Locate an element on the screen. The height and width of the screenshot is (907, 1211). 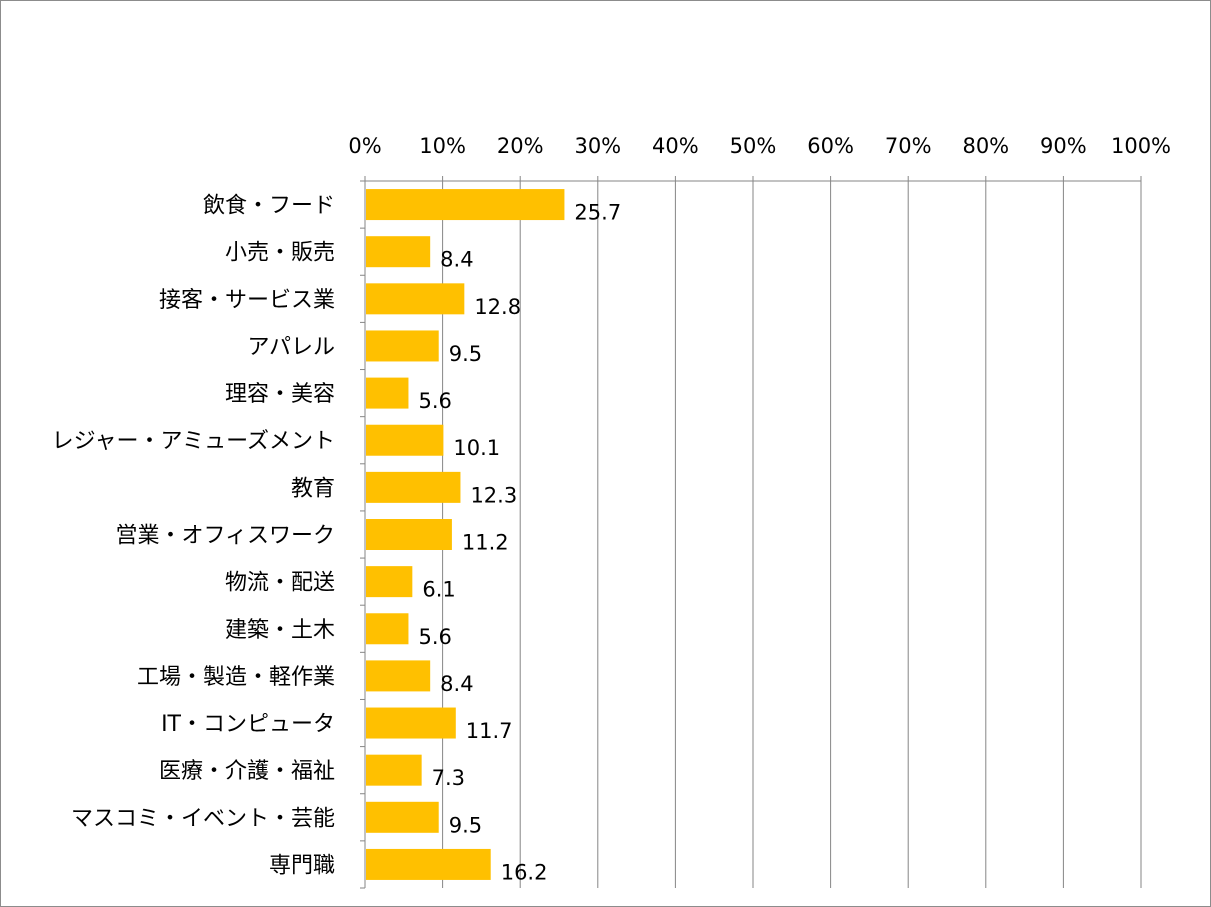
data-label: 7.3 is located at coordinates (448, 778).